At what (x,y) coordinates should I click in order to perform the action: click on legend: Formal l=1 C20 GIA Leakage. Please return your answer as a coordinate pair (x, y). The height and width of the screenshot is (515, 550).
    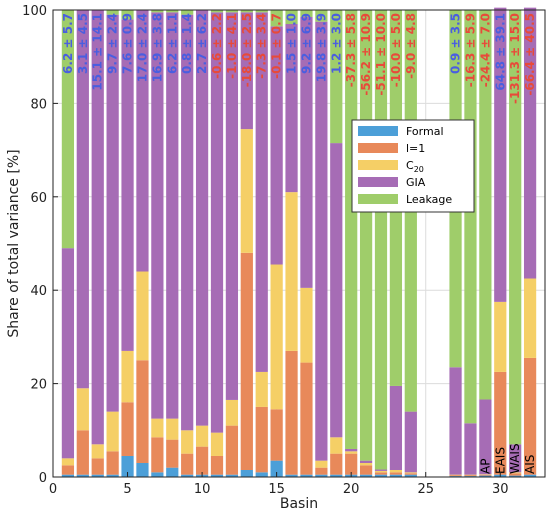
    Looking at the image, I should click on (413, 166).